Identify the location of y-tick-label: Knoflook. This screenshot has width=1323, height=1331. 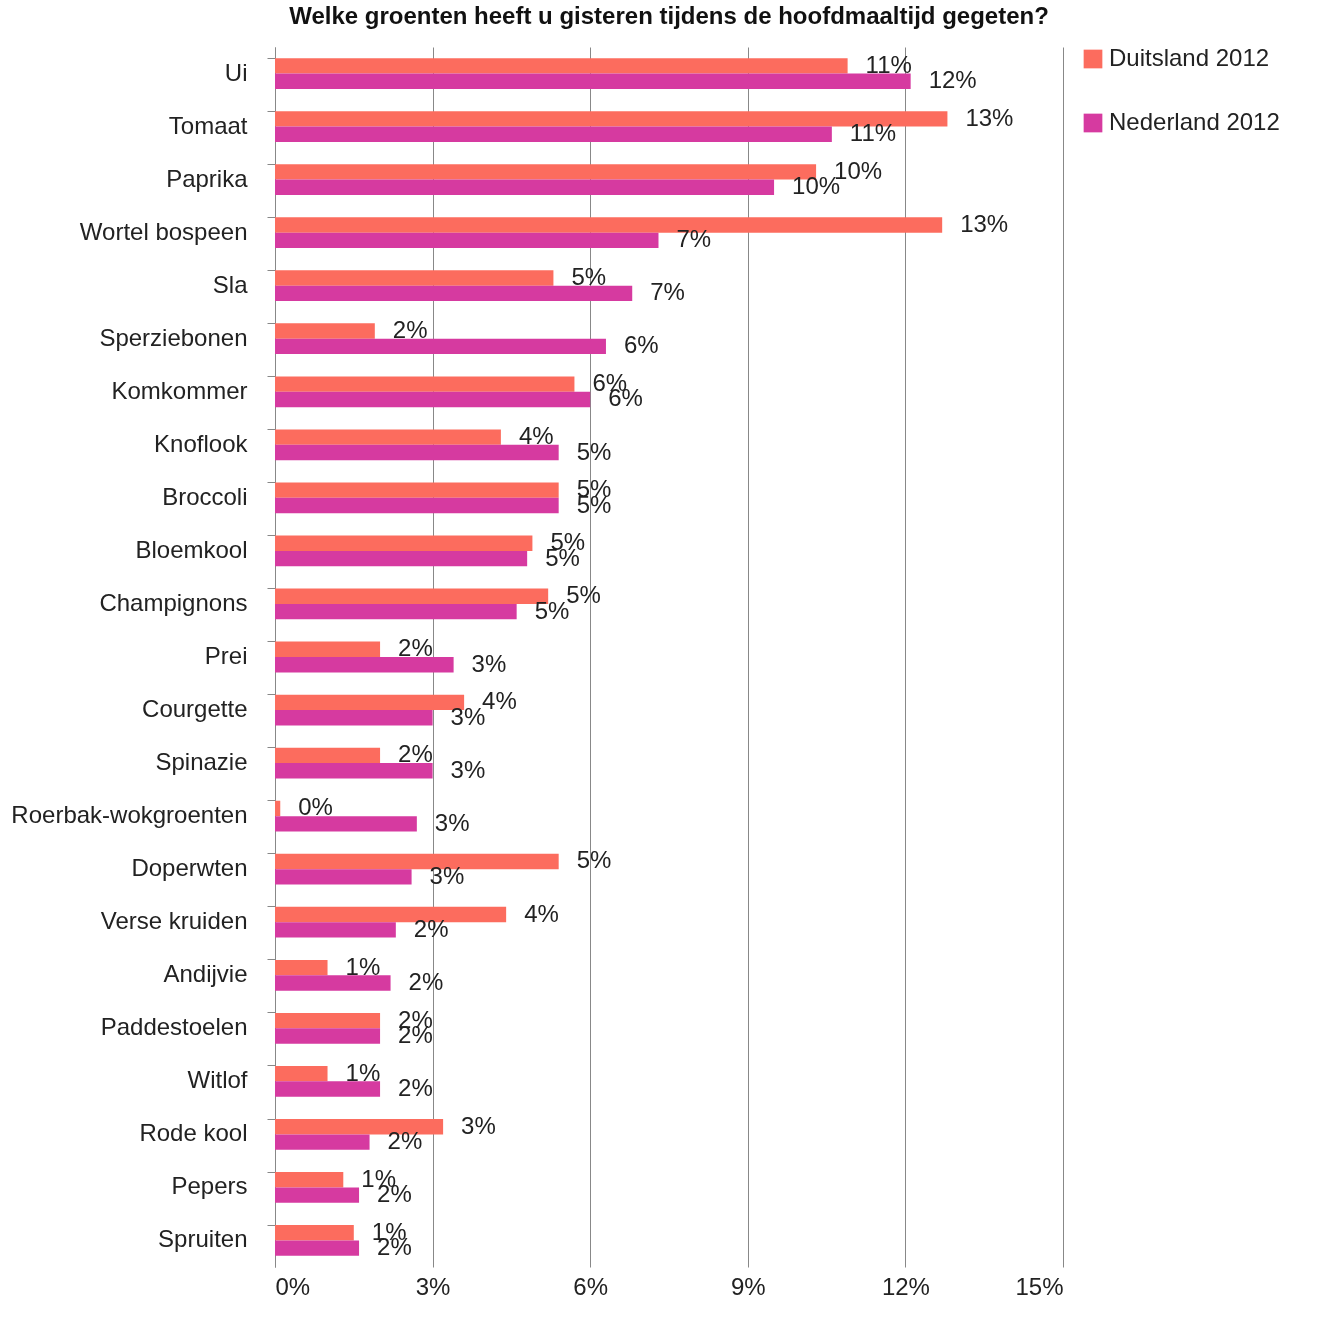
(201, 443).